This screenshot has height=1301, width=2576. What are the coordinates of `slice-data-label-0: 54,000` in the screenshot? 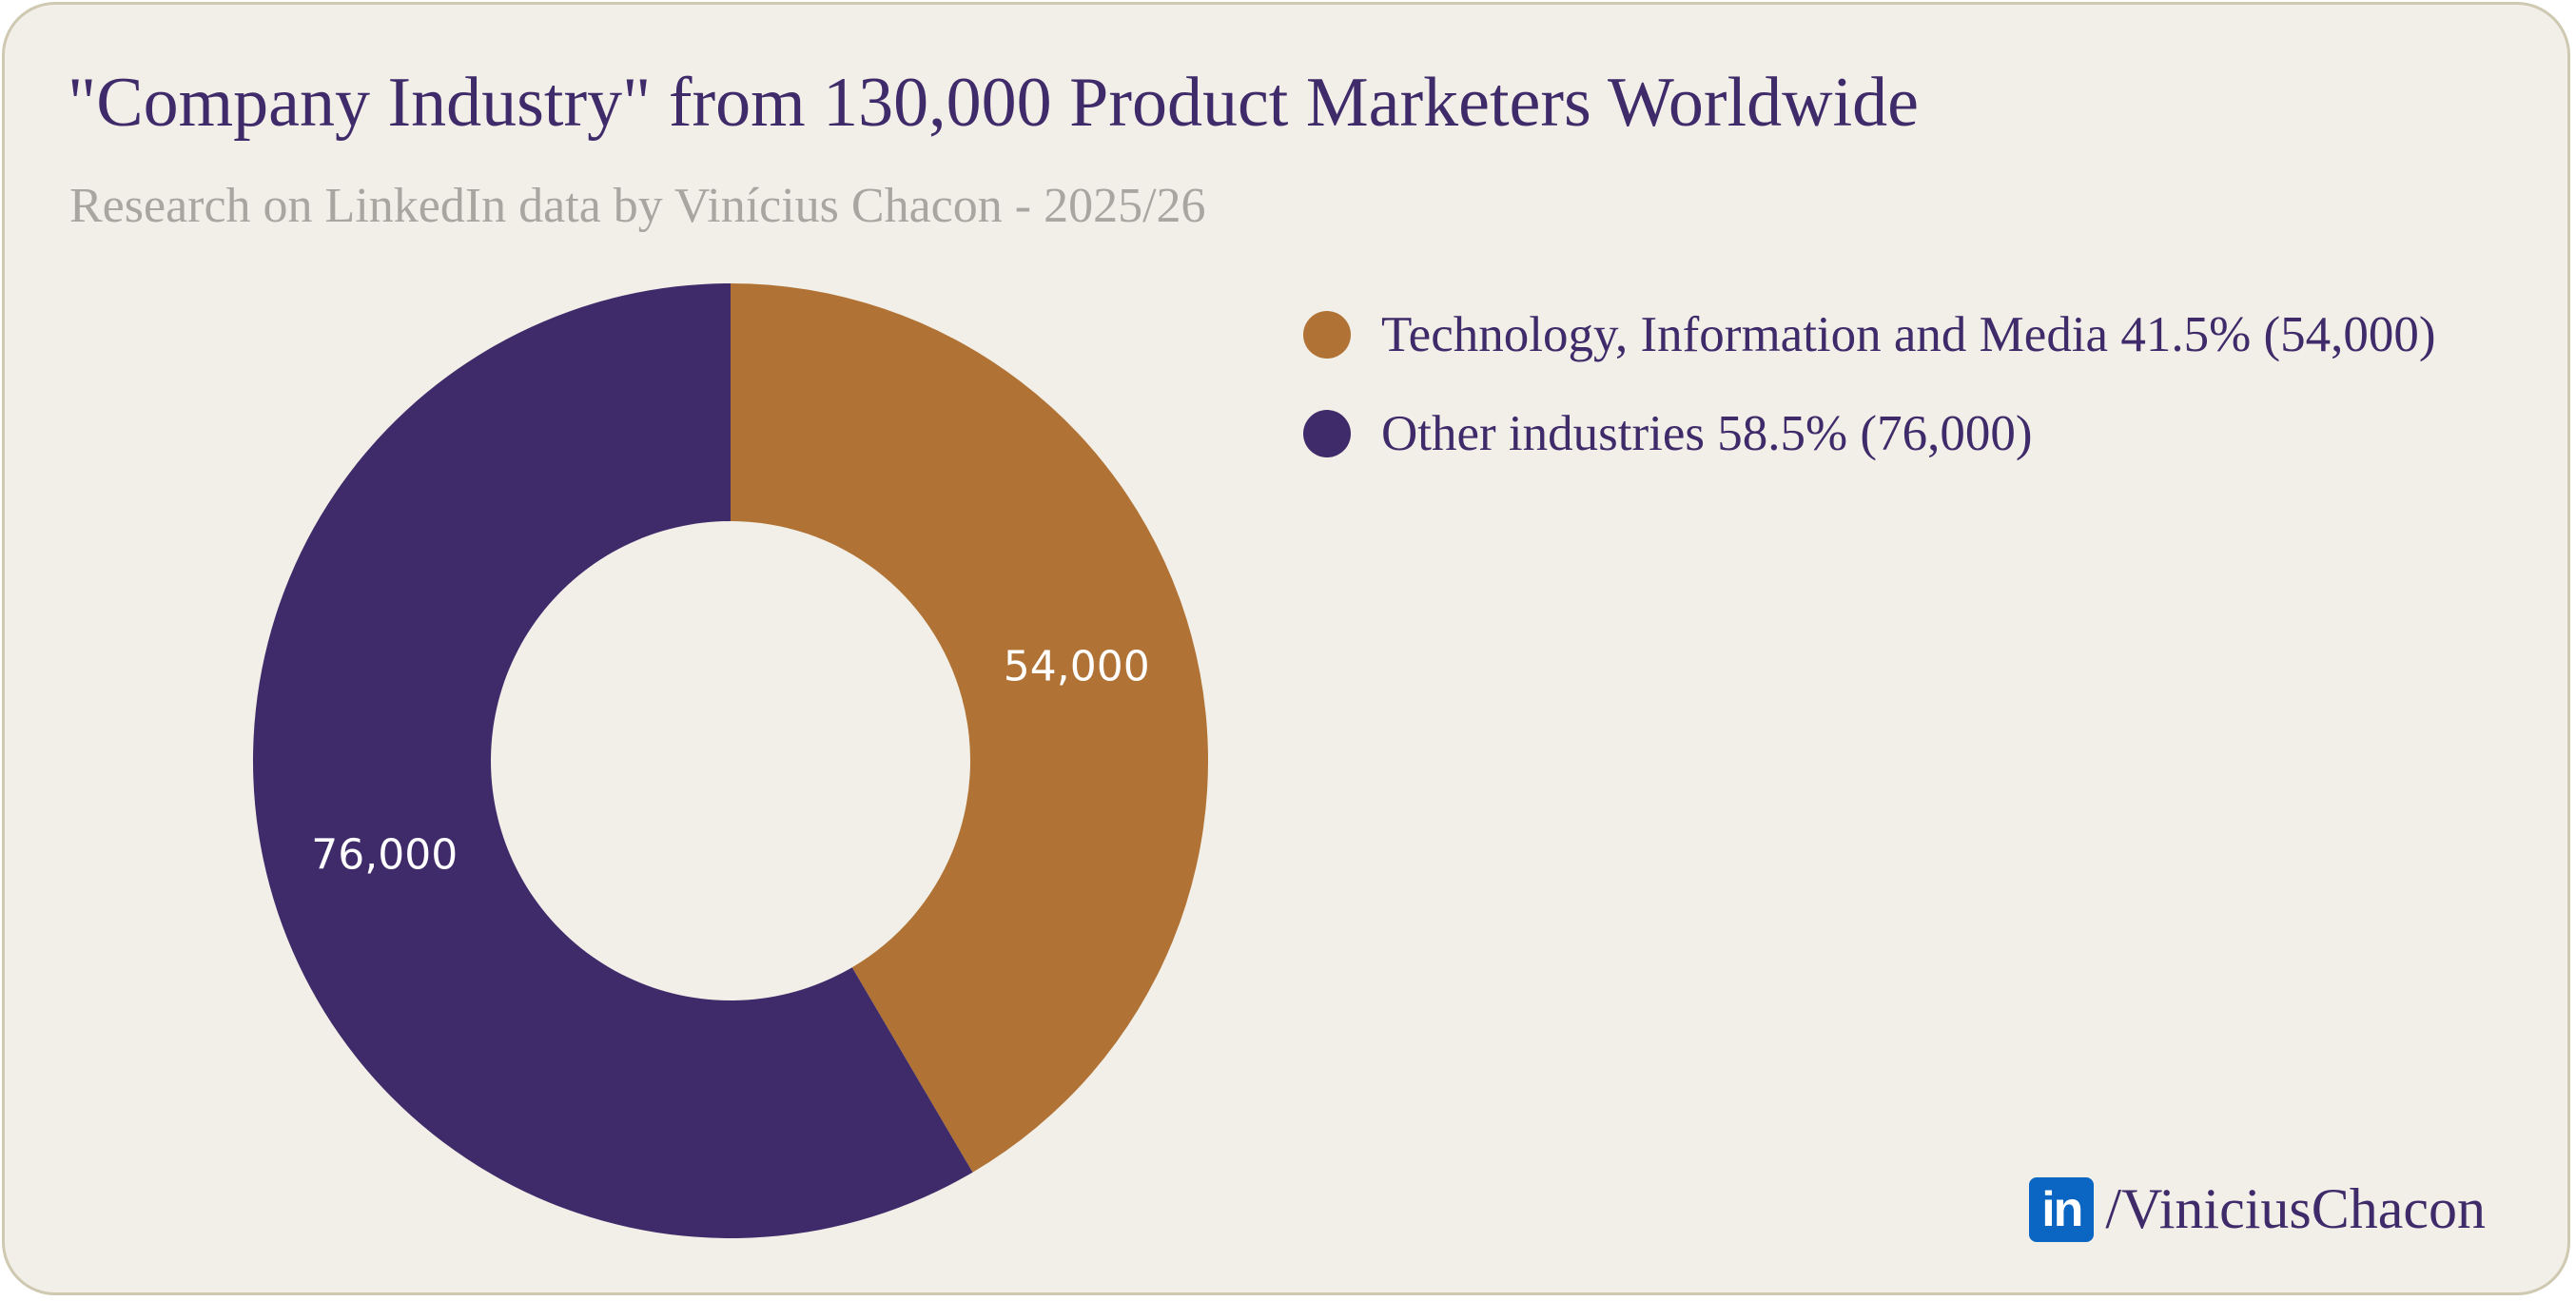 It's located at (1077, 666).